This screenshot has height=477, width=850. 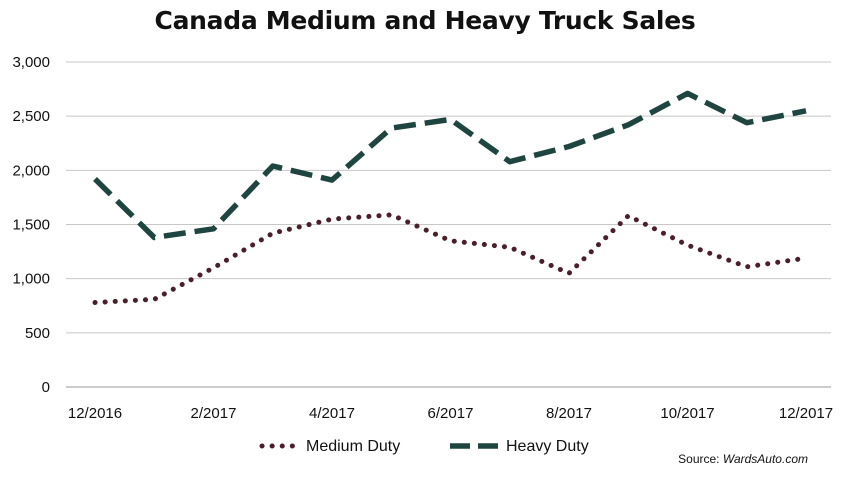 What do you see at coordinates (31, 62) in the screenshot?
I see `y-tick-label: 3,000` at bounding box center [31, 62].